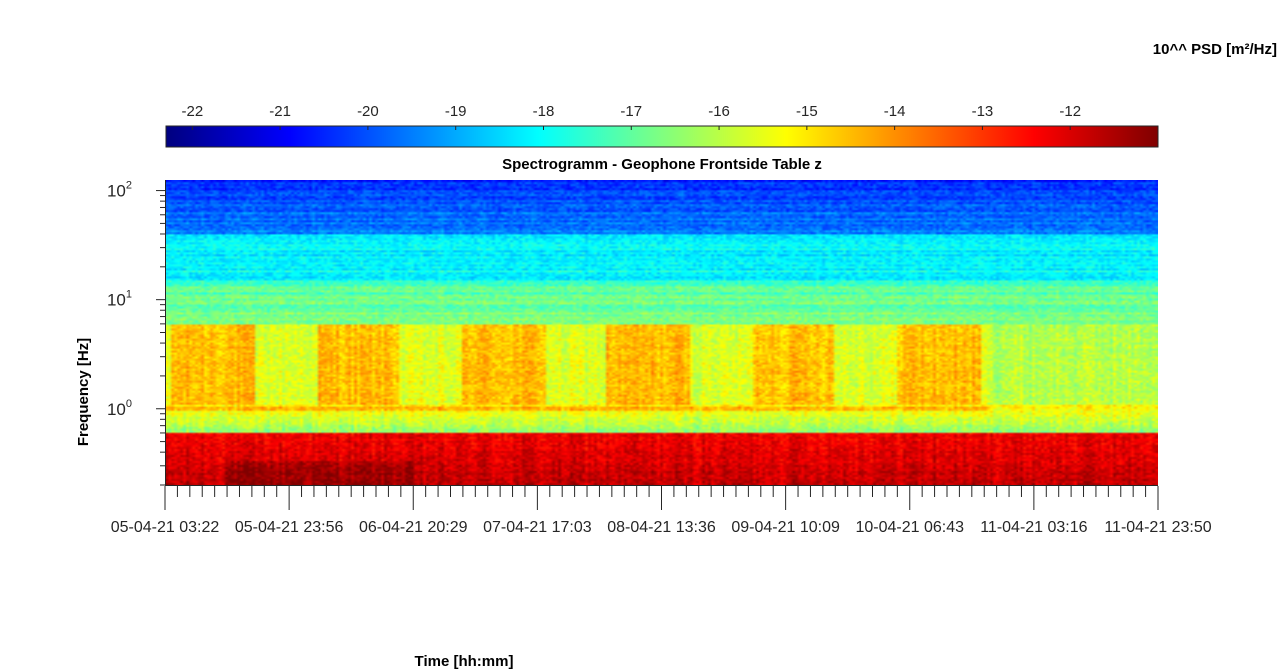  I want to click on colorbar-tick-label: -16, so click(719, 111).